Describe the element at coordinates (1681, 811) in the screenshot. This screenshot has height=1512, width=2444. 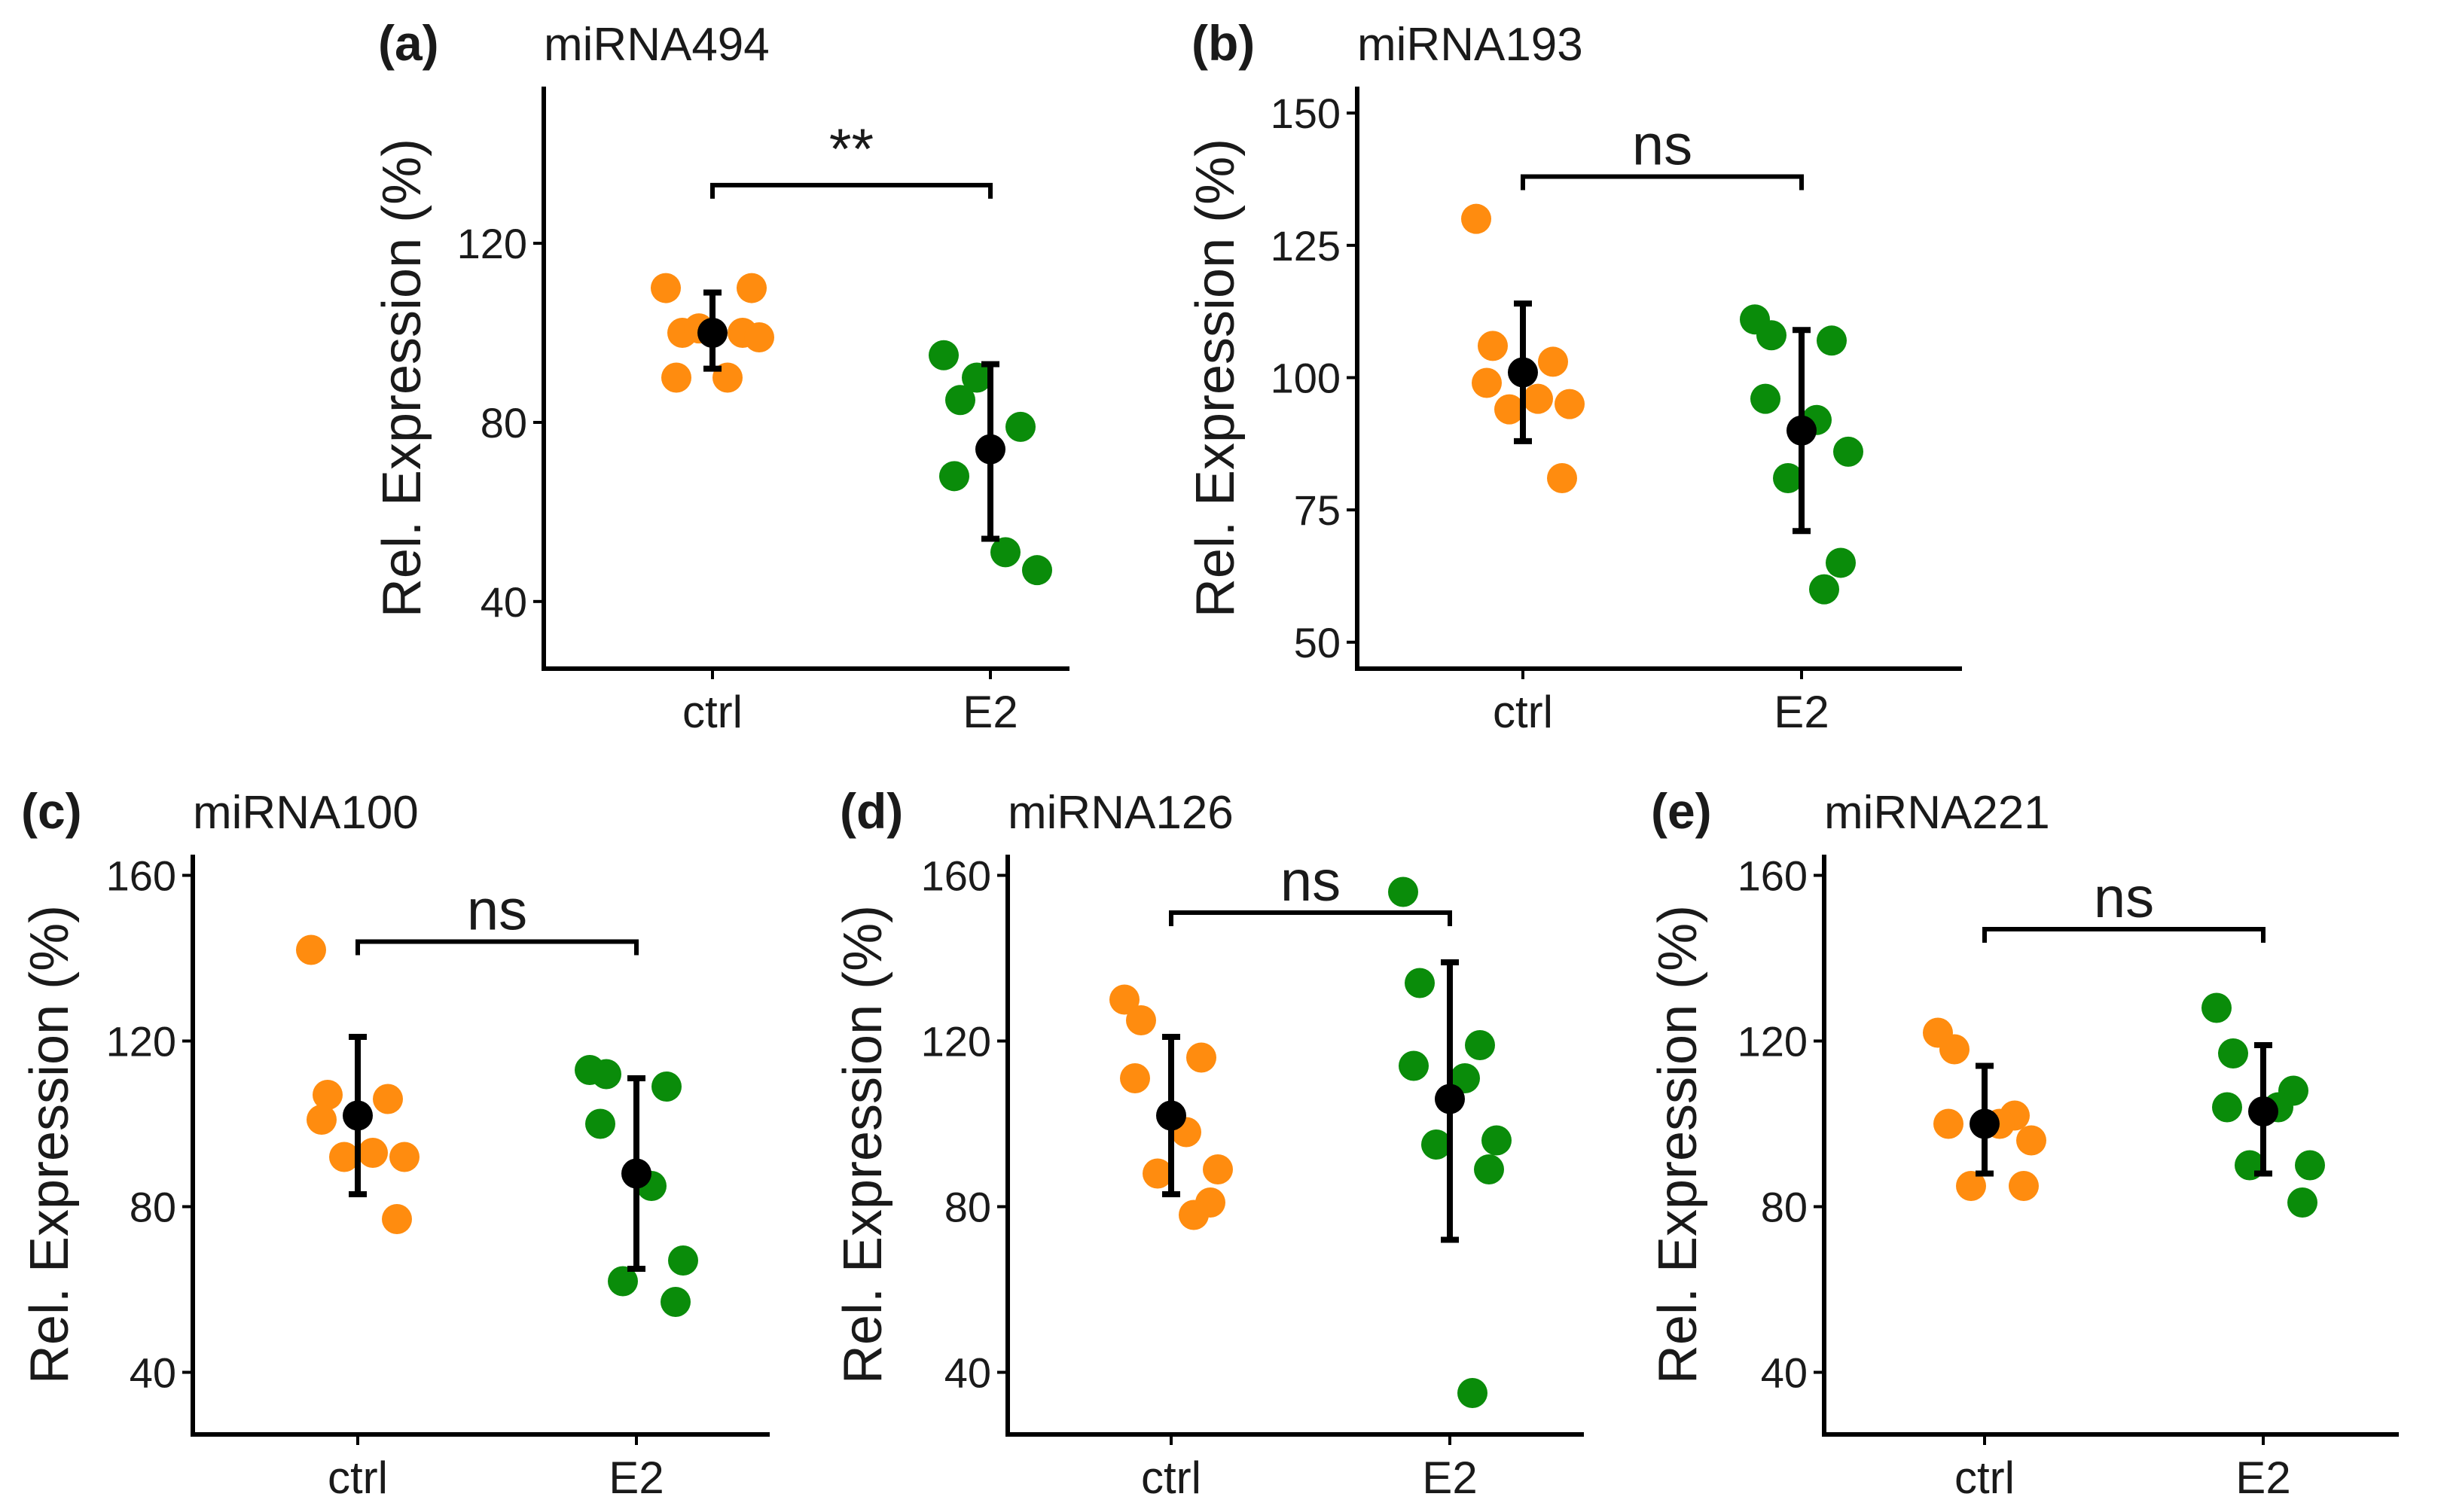
I see `panel-label: (e)` at that location.